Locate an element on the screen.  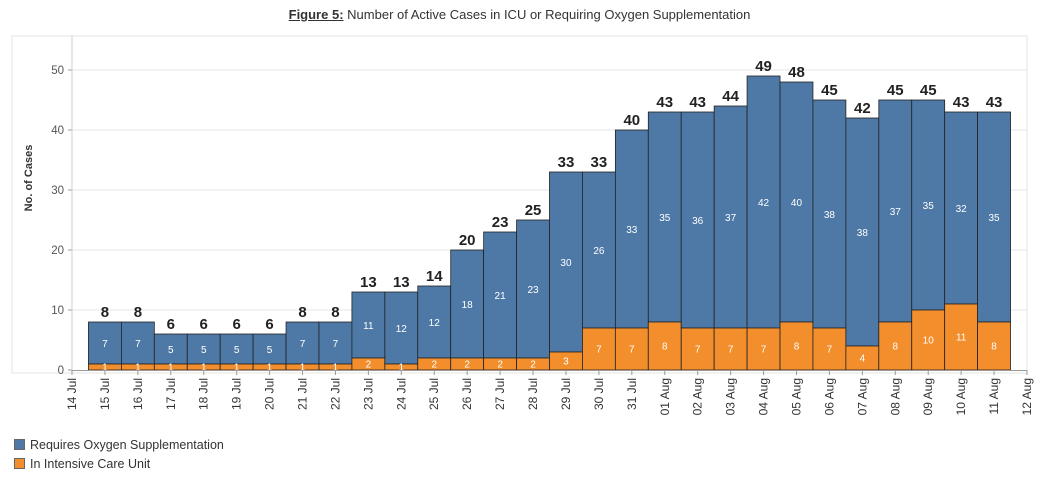
bar-label-total: 23 is located at coordinates (500, 222).